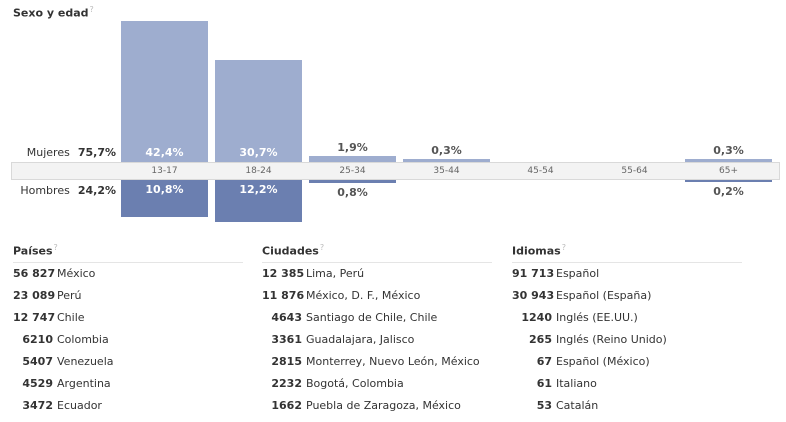  I want to click on age-tick-label: 25-34, so click(352, 171).